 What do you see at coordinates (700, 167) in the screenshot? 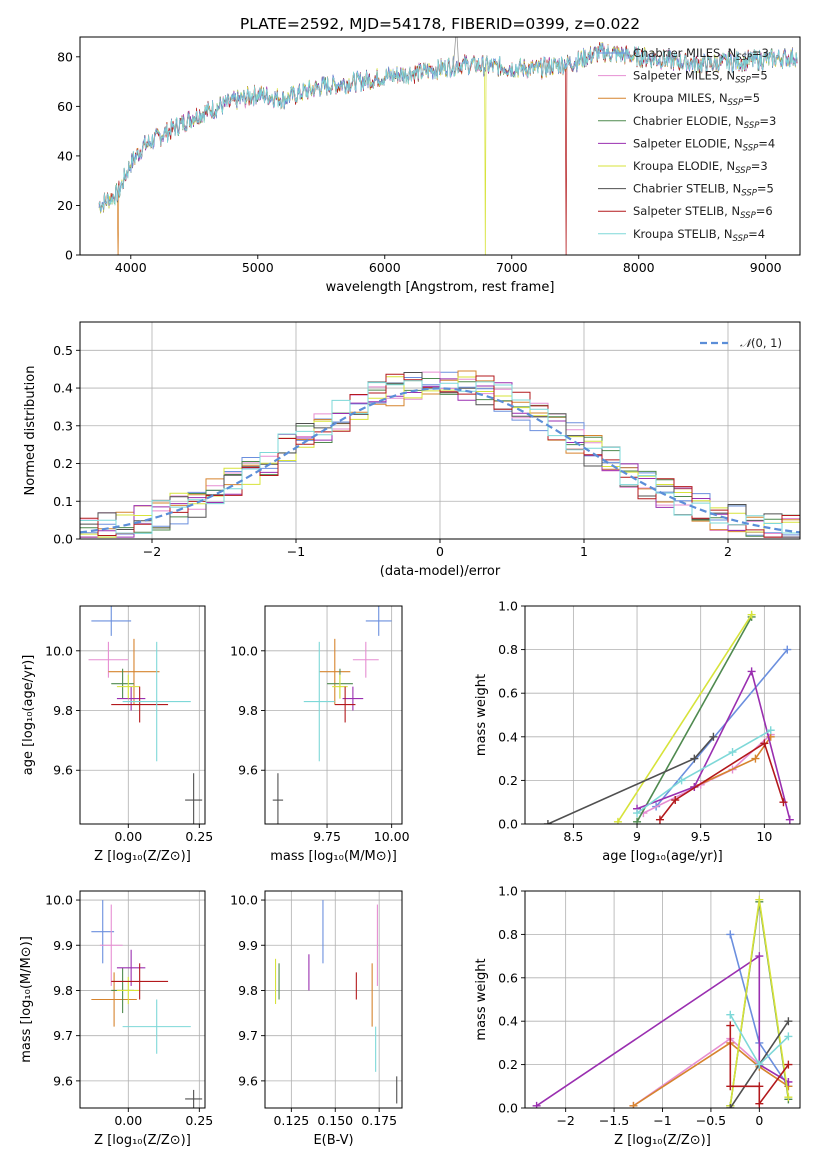
I see `legend-label: Kroupa ELODIE, NSSP=3` at bounding box center [700, 167].